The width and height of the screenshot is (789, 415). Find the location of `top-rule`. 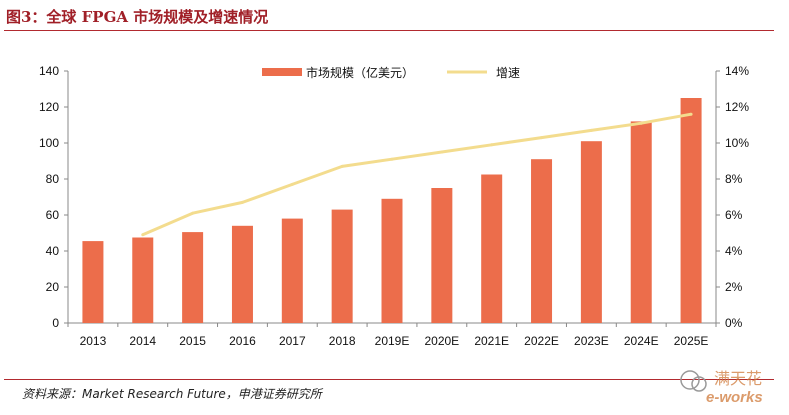

top-rule is located at coordinates (389, 30).